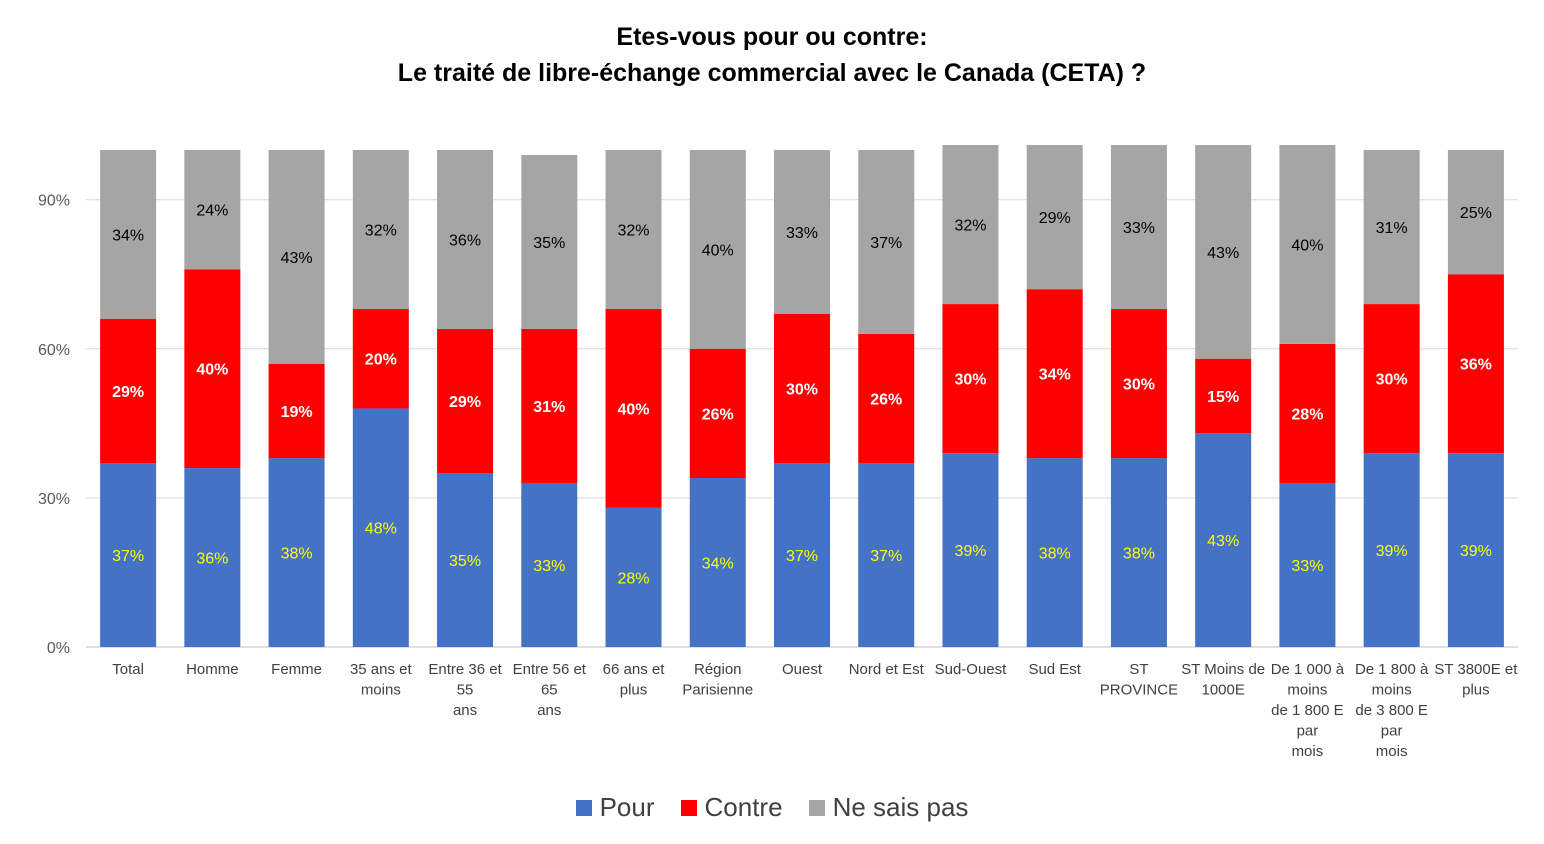  Describe the element at coordinates (1223, 680) in the screenshot. I see `category-label: ST Moins de 1000E` at that location.